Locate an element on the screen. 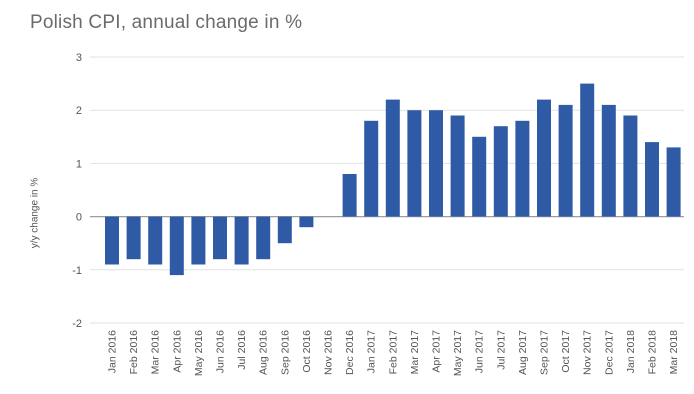 The height and width of the screenshot is (394, 694). x-tick-label: Mar 2017 is located at coordinates (415, 352).